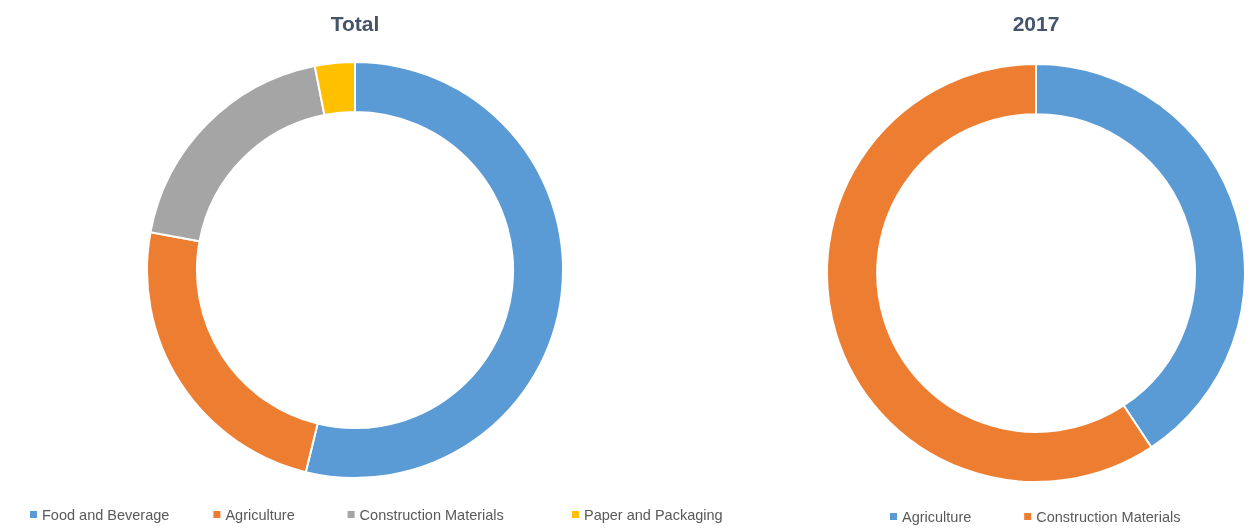 The image size is (1258, 532). Describe the element at coordinates (653, 515) in the screenshot. I see `legend-label: Paper and Packaging` at that location.